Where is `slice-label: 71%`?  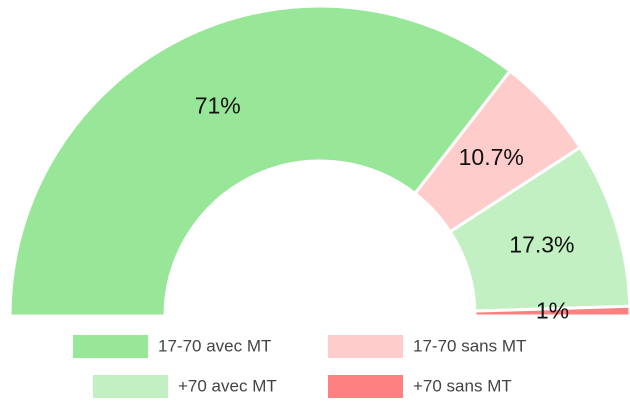 slice-label: 71% is located at coordinates (218, 105).